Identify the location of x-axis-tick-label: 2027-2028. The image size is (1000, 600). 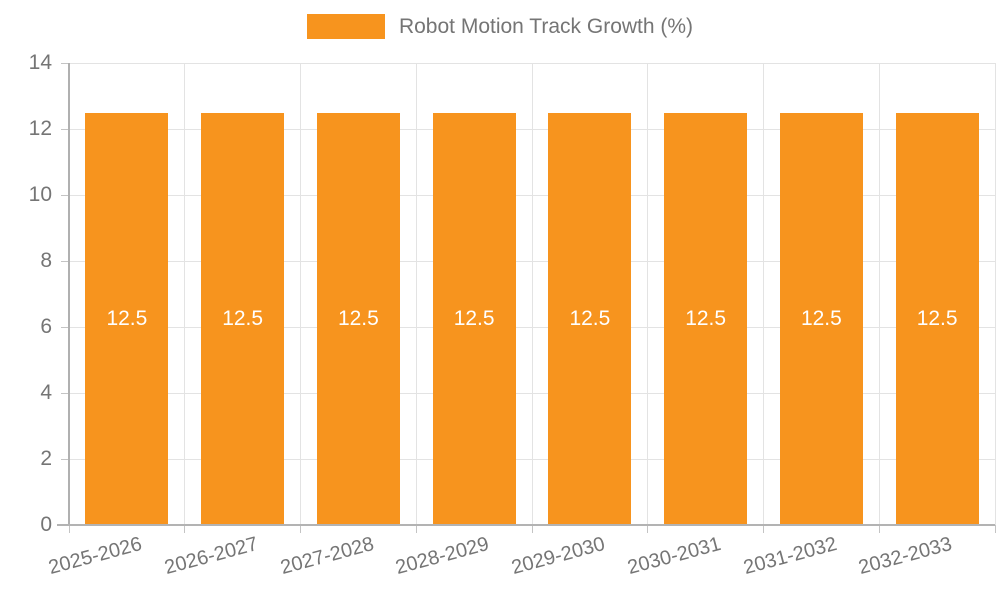
(327, 556).